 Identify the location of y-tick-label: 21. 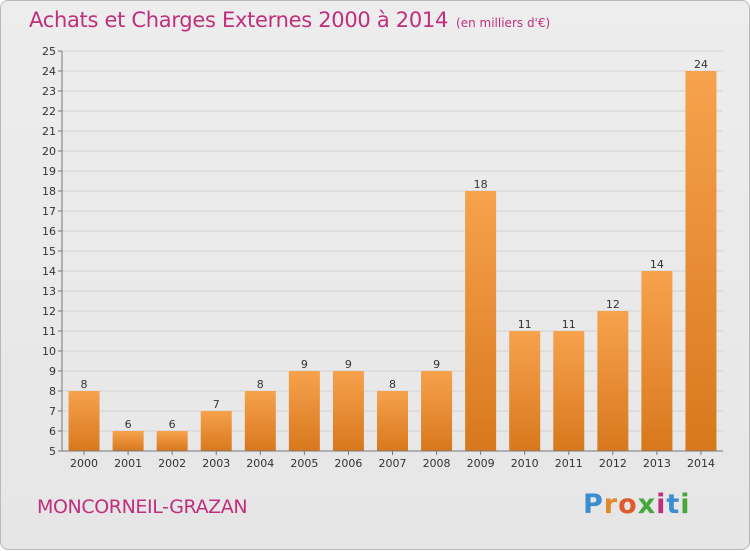
(49, 131).